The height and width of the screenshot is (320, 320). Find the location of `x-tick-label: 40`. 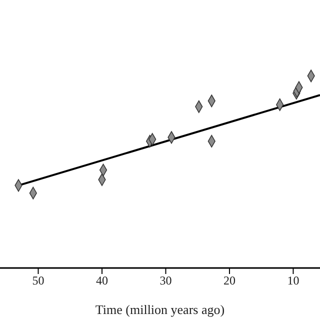

x-tick-label: 40 is located at coordinates (102, 281).